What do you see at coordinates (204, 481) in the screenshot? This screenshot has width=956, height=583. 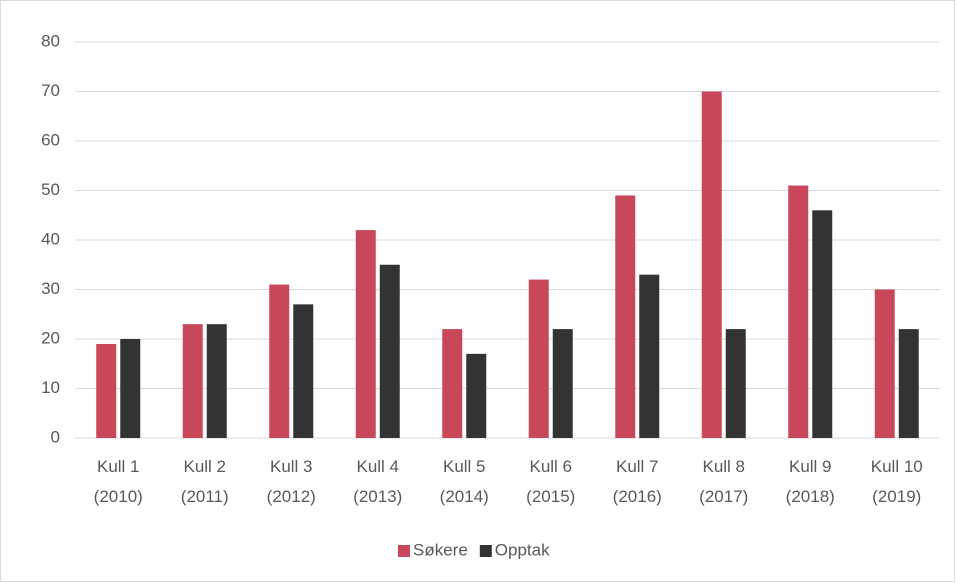 I see `x-tick-label: Kull 2 (2011)` at bounding box center [204, 481].